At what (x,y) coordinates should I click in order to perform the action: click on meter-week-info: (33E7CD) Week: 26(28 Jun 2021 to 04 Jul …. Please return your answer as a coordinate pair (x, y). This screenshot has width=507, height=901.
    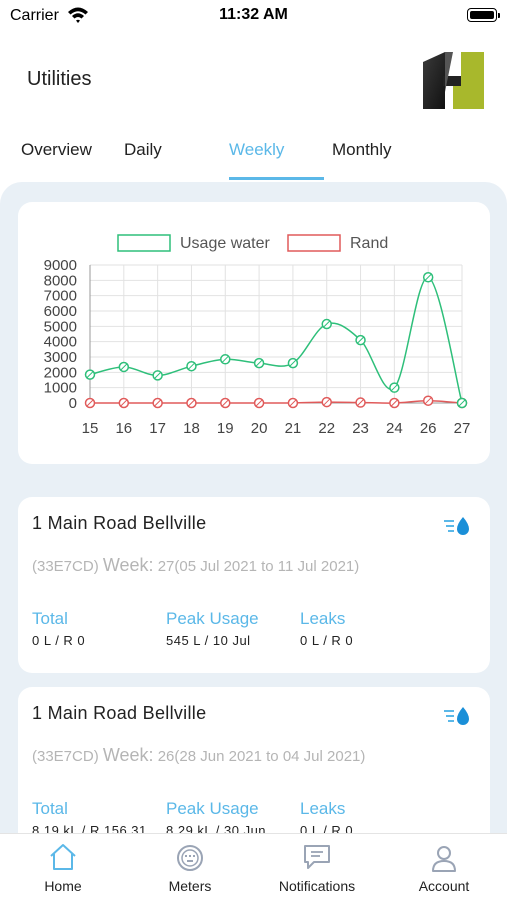
    Looking at the image, I should click on (198, 755).